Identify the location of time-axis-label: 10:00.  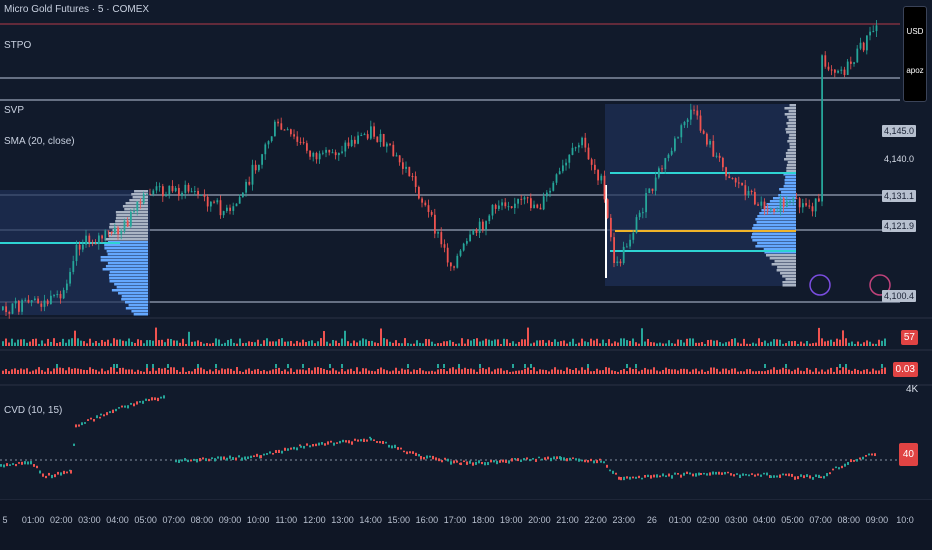
(258, 520).